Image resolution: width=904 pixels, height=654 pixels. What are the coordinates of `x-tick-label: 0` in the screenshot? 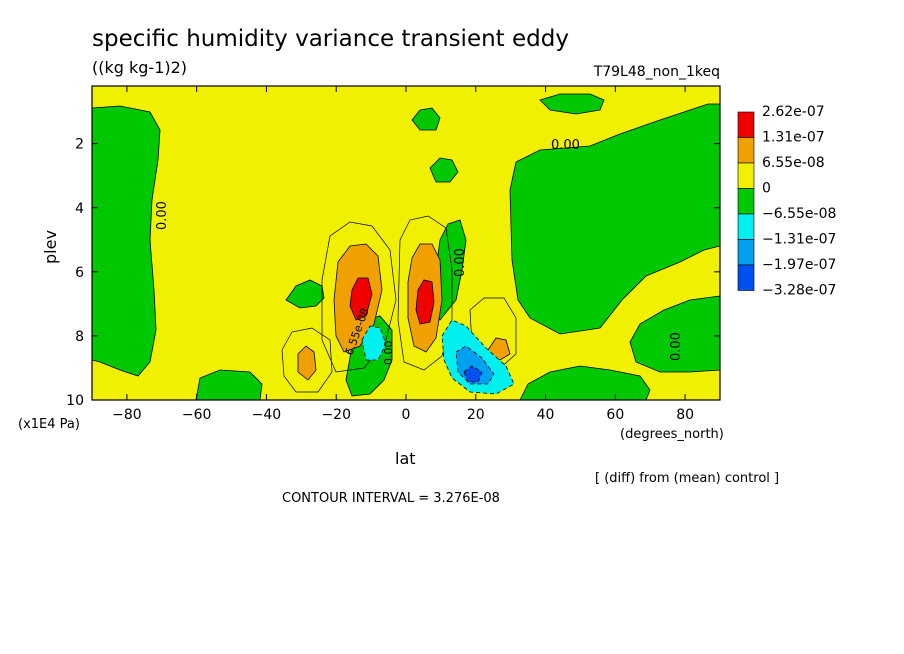 It's located at (406, 415).